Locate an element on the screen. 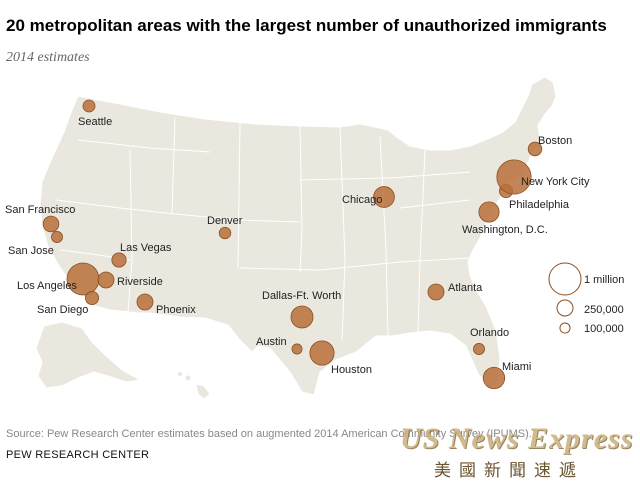 Image resolution: width=640 pixels, height=483 pixels. bubble-seattle is located at coordinates (89, 106).